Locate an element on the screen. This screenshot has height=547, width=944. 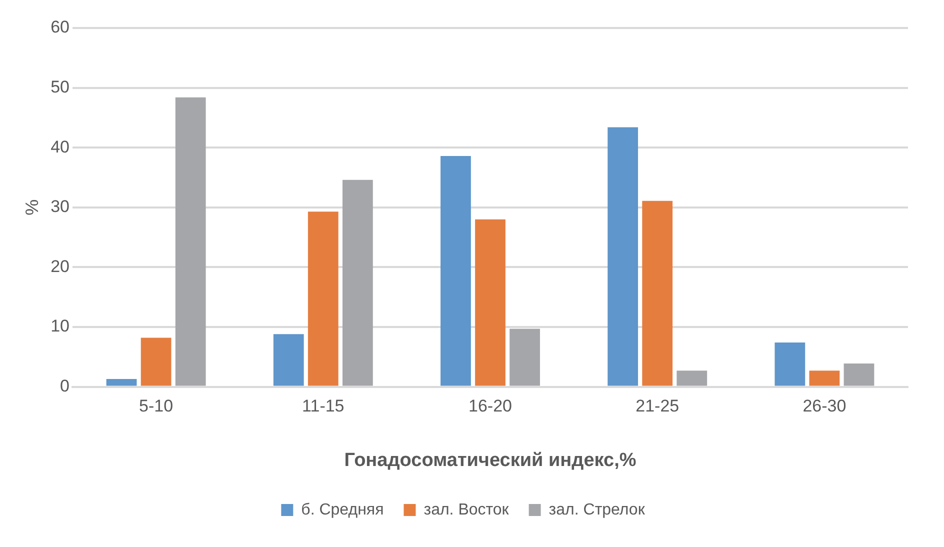
y-tick-label: 20 is located at coordinates (60, 266).